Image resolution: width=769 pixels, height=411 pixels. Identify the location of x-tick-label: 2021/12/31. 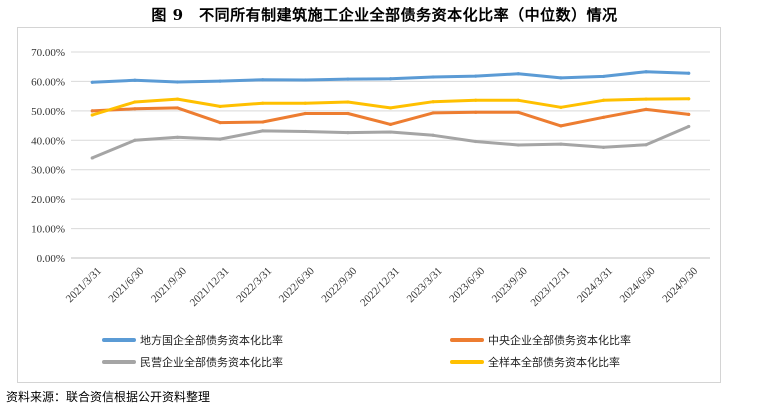
(210, 287).